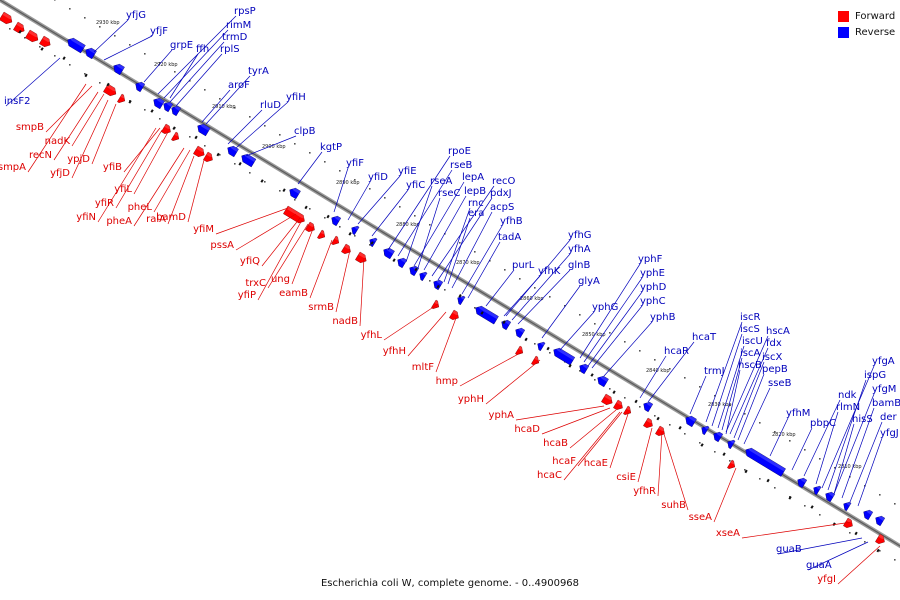 This screenshot has height=600, width=900. Describe the element at coordinates (626, 477) in the screenshot. I see `forward-gene-label: csiE` at that location.